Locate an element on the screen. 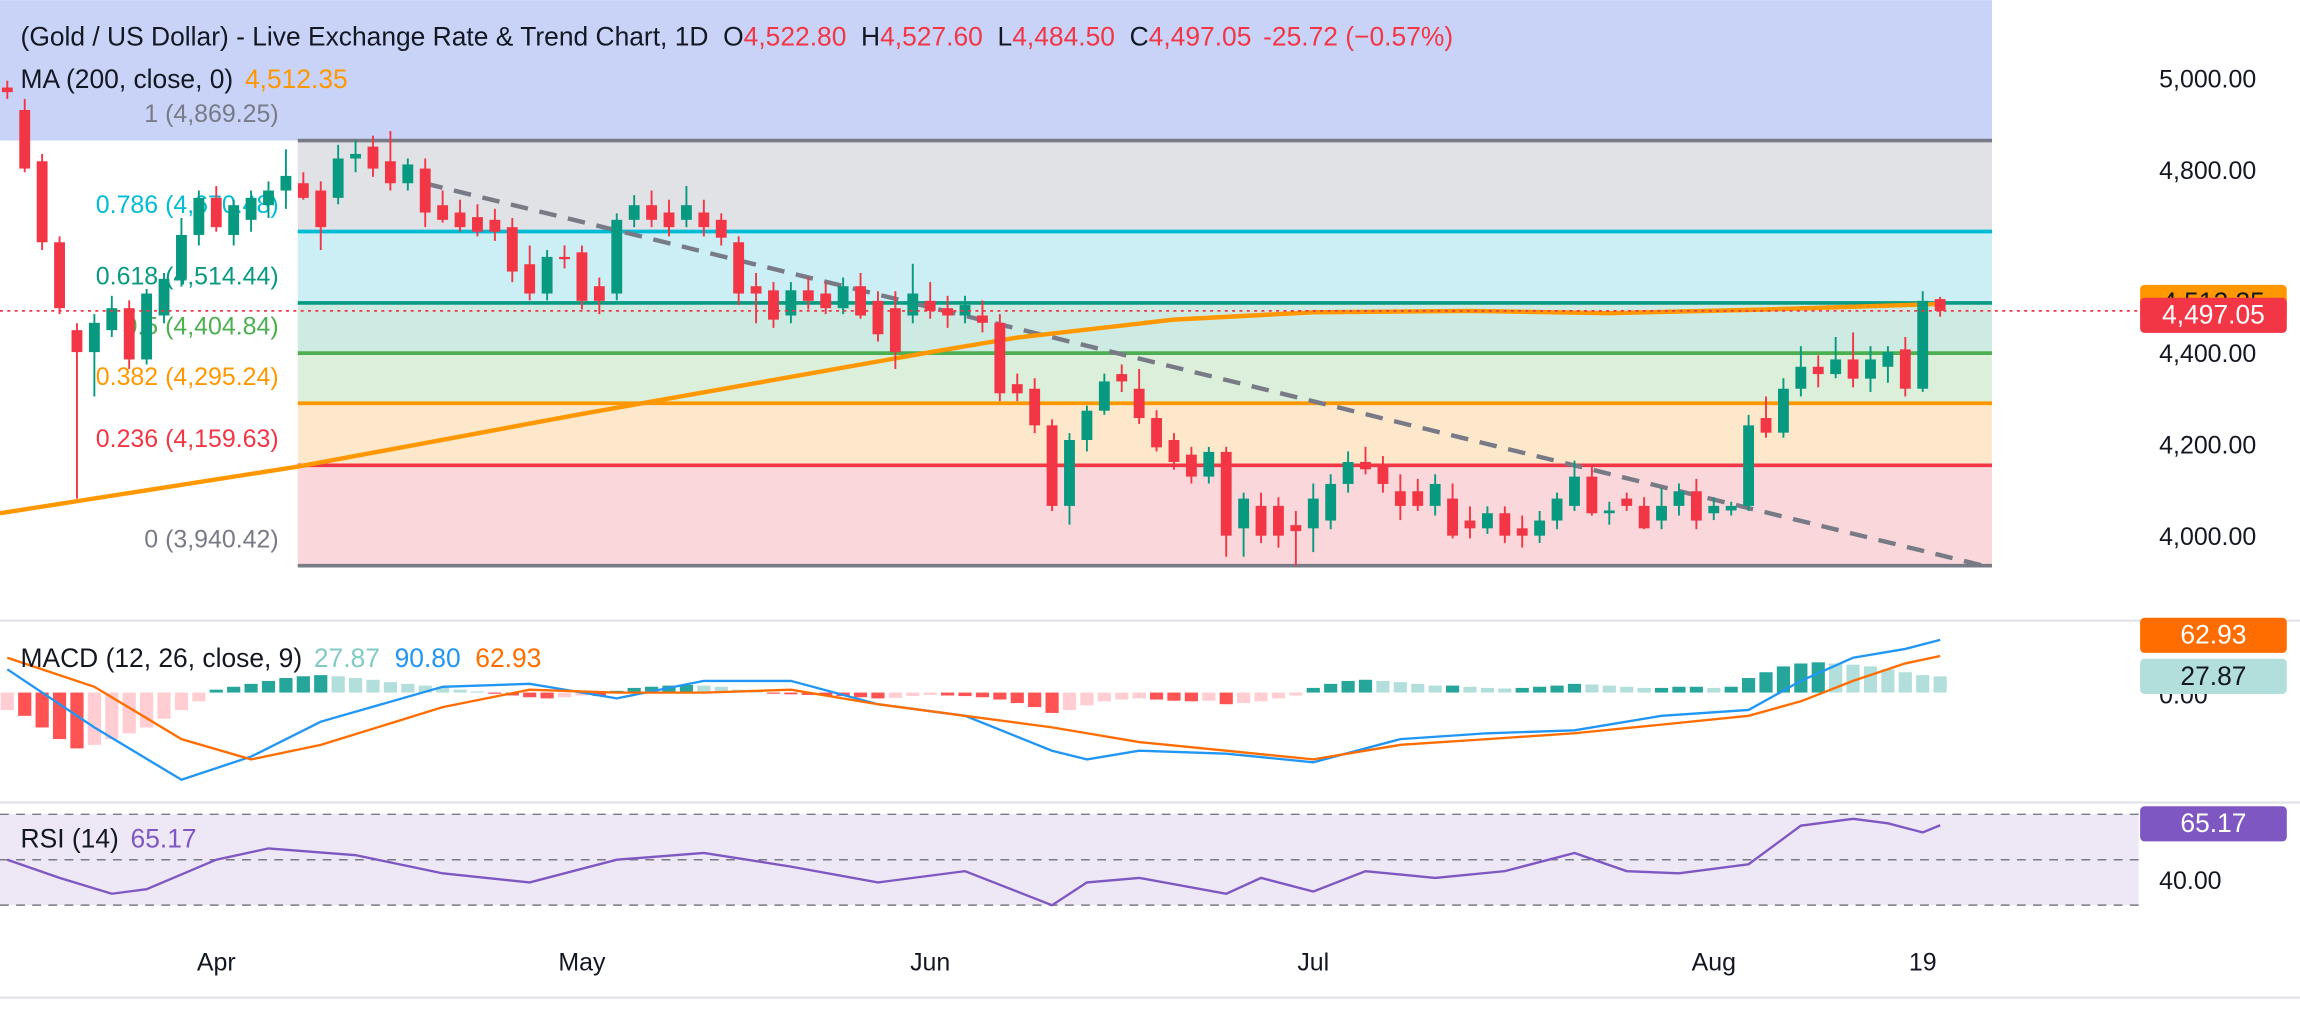 This screenshot has width=2300, height=1030. x-tick-label: Jun is located at coordinates (930, 962).